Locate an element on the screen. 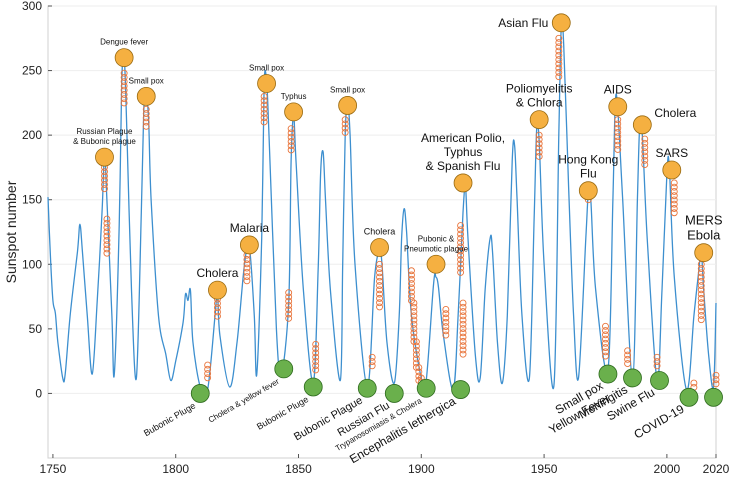  epidemic-label: Malaria is located at coordinates (250, 228).